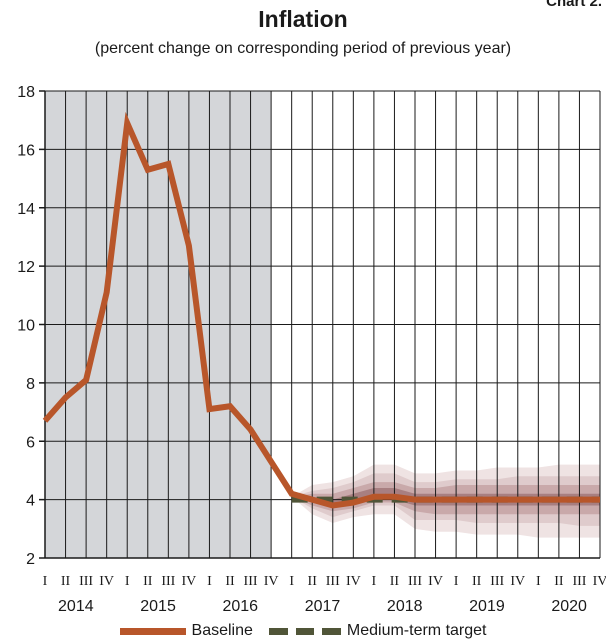 This screenshot has height=644, width=606. What do you see at coordinates (158, 606) in the screenshot?
I see `x-year-label: 2015` at bounding box center [158, 606].